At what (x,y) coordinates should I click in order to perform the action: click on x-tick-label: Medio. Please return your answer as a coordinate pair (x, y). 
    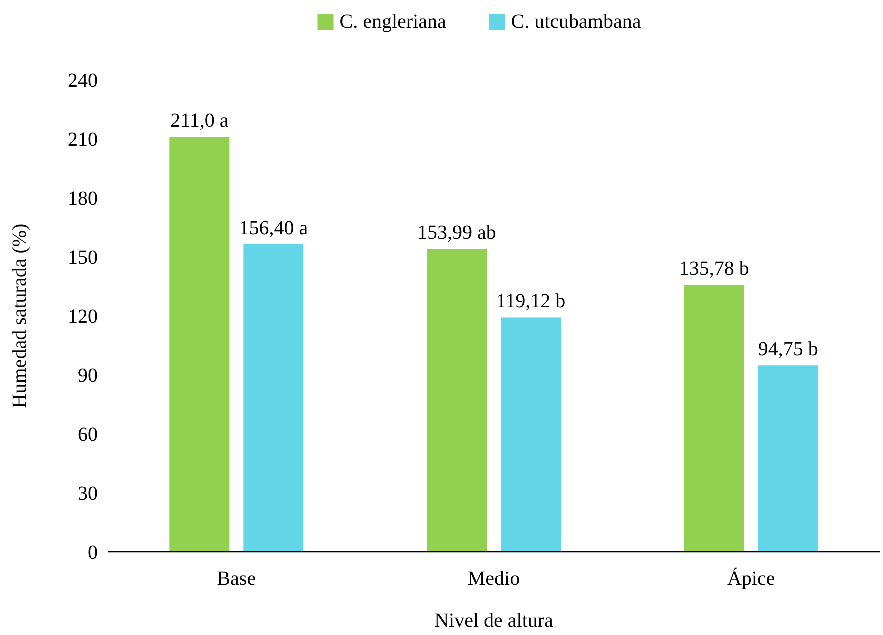
    Looking at the image, I should click on (494, 579).